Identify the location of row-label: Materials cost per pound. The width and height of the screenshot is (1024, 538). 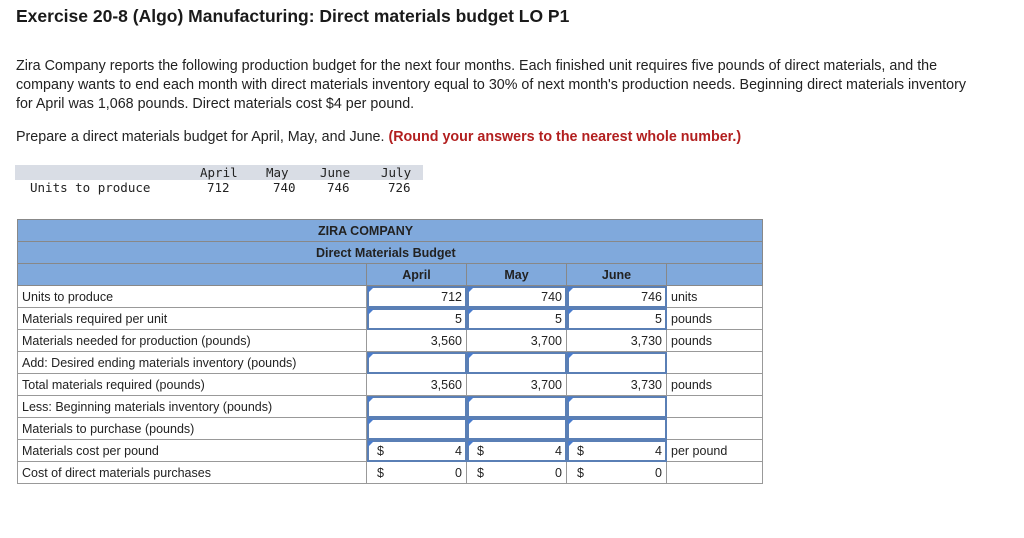
(192, 450).